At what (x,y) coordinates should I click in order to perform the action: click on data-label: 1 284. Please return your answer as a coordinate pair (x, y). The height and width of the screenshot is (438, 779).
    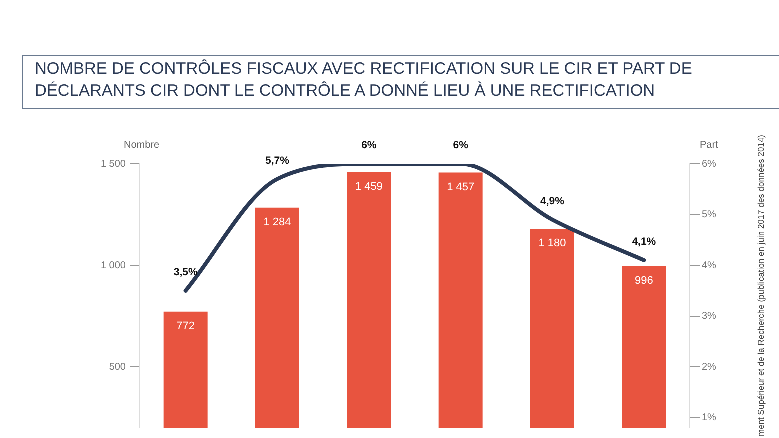
    Looking at the image, I should click on (278, 222).